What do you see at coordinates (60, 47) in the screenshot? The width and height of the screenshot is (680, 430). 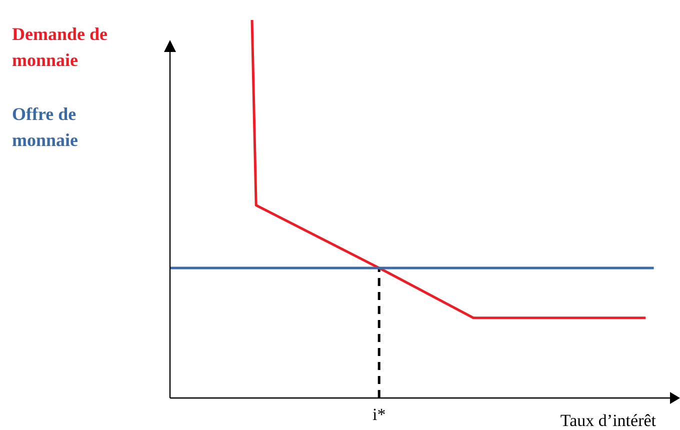 I see `text: Demande de monnaie` at bounding box center [60, 47].